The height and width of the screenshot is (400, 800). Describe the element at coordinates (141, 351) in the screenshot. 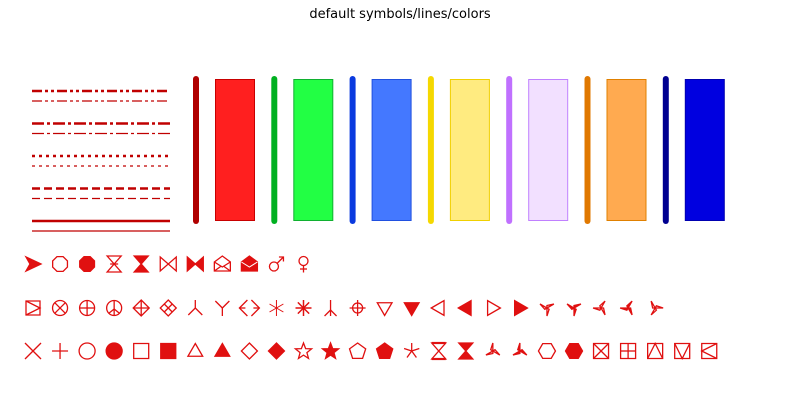

I see `square-open-icon` at that location.